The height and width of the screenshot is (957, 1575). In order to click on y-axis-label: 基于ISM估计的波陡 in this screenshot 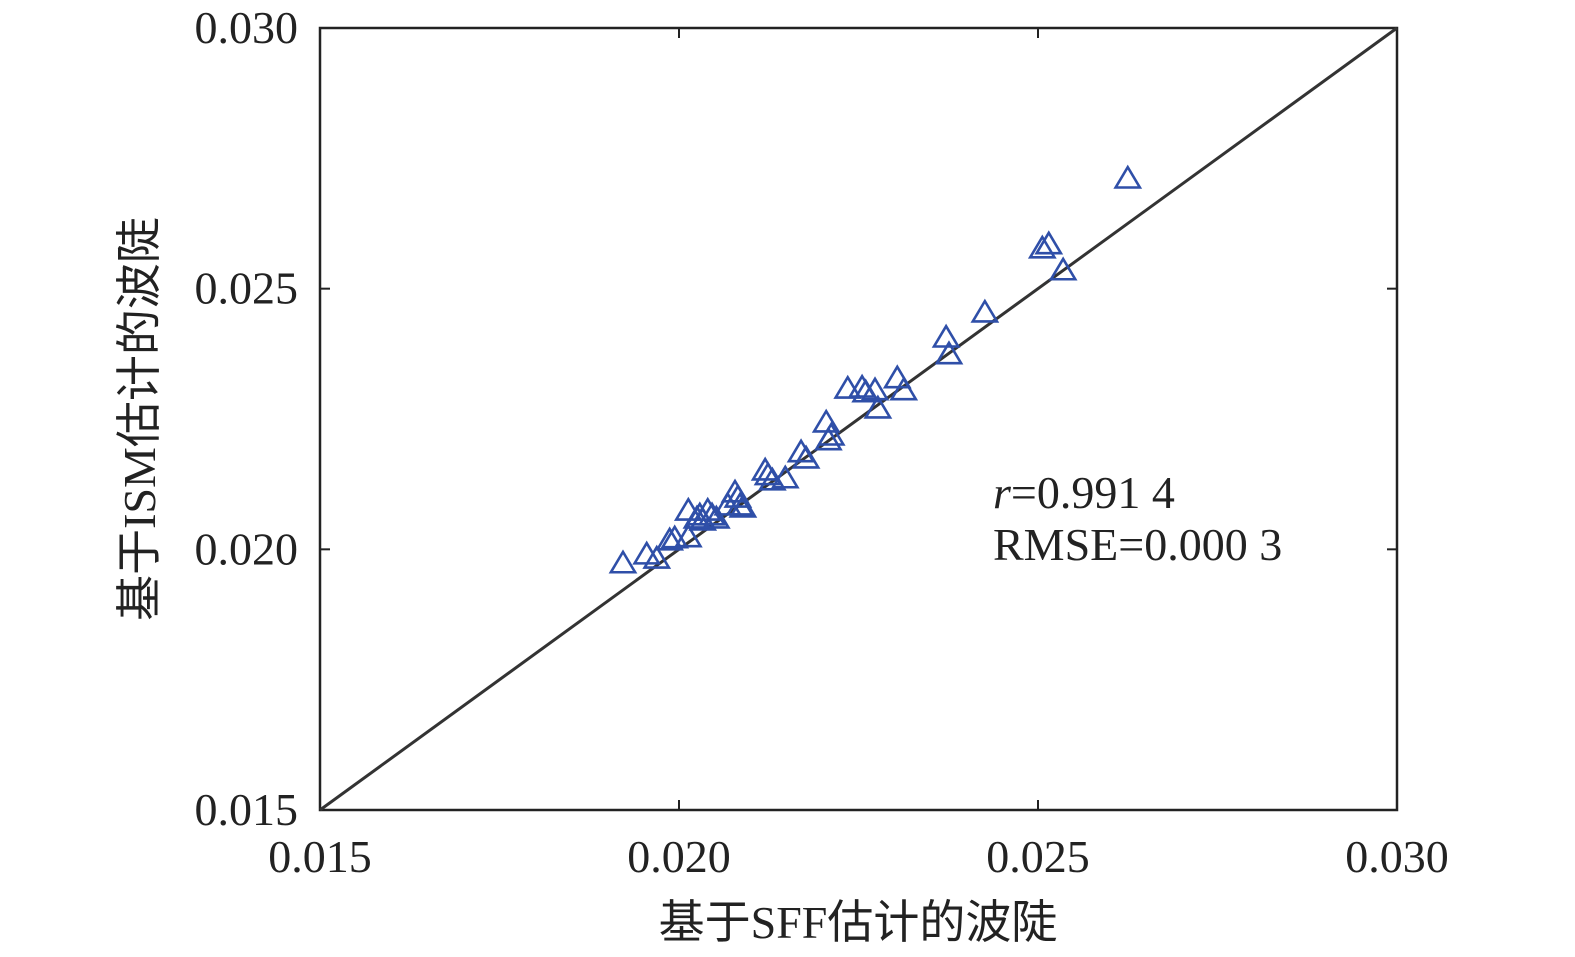, I will do `click(139, 419)`.